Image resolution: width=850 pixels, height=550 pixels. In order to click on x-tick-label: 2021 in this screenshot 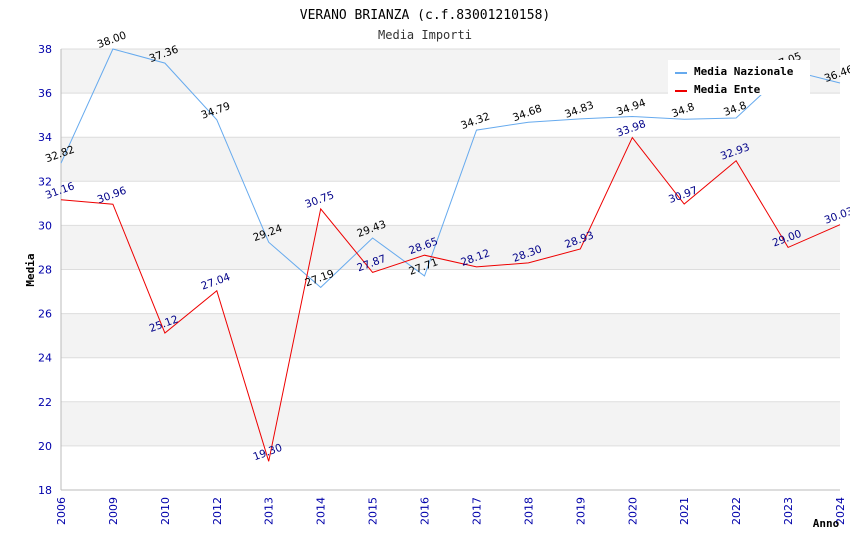, I will do `click(684, 511)`.